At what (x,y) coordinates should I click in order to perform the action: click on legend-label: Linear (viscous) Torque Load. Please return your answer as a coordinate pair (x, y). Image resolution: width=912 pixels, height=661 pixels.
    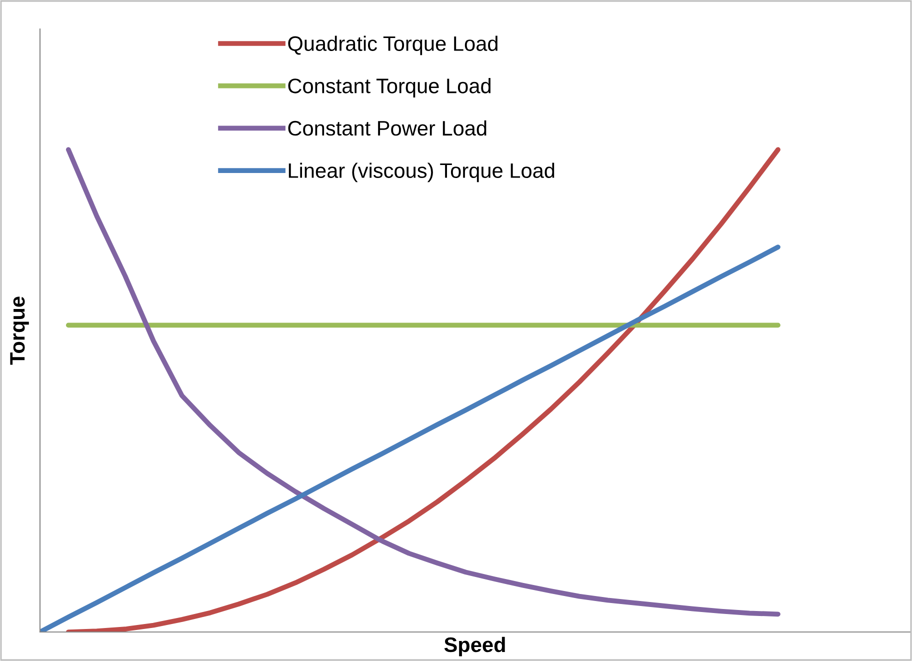
    Looking at the image, I should click on (421, 172).